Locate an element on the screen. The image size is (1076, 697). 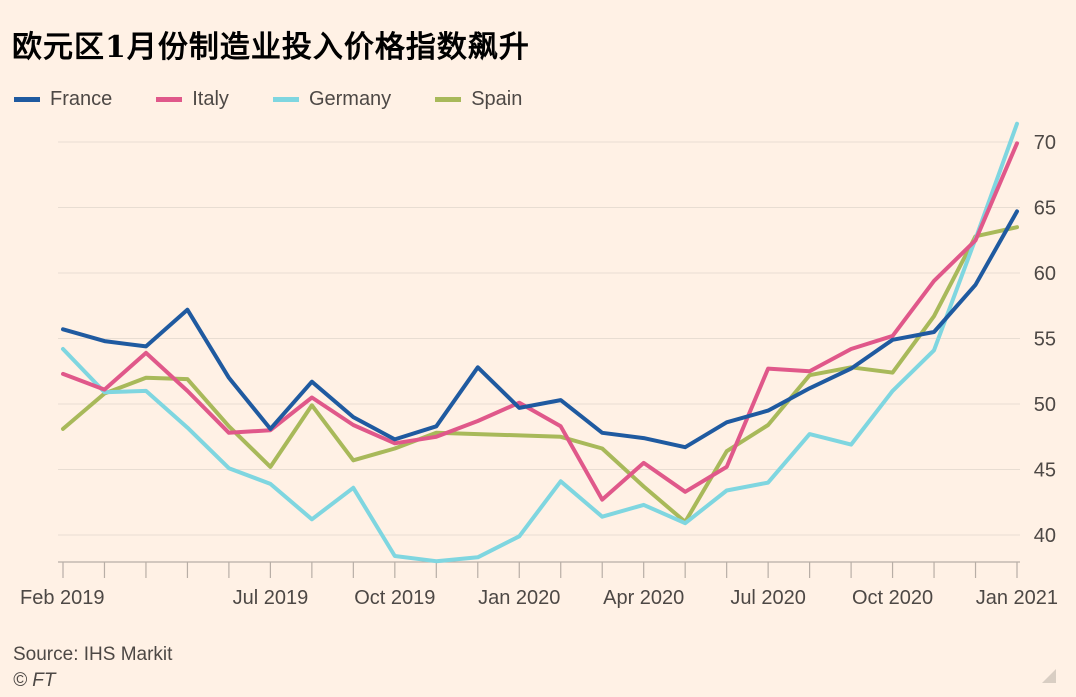
y-tick-label: 60 is located at coordinates (1045, 274).